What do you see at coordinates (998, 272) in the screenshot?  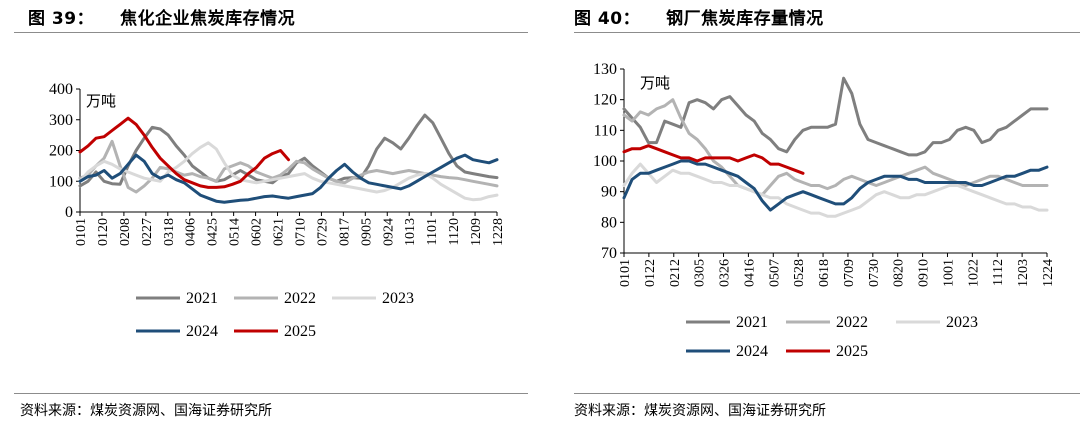 I see `x-tick-label: 1112` at bounding box center [998, 272].